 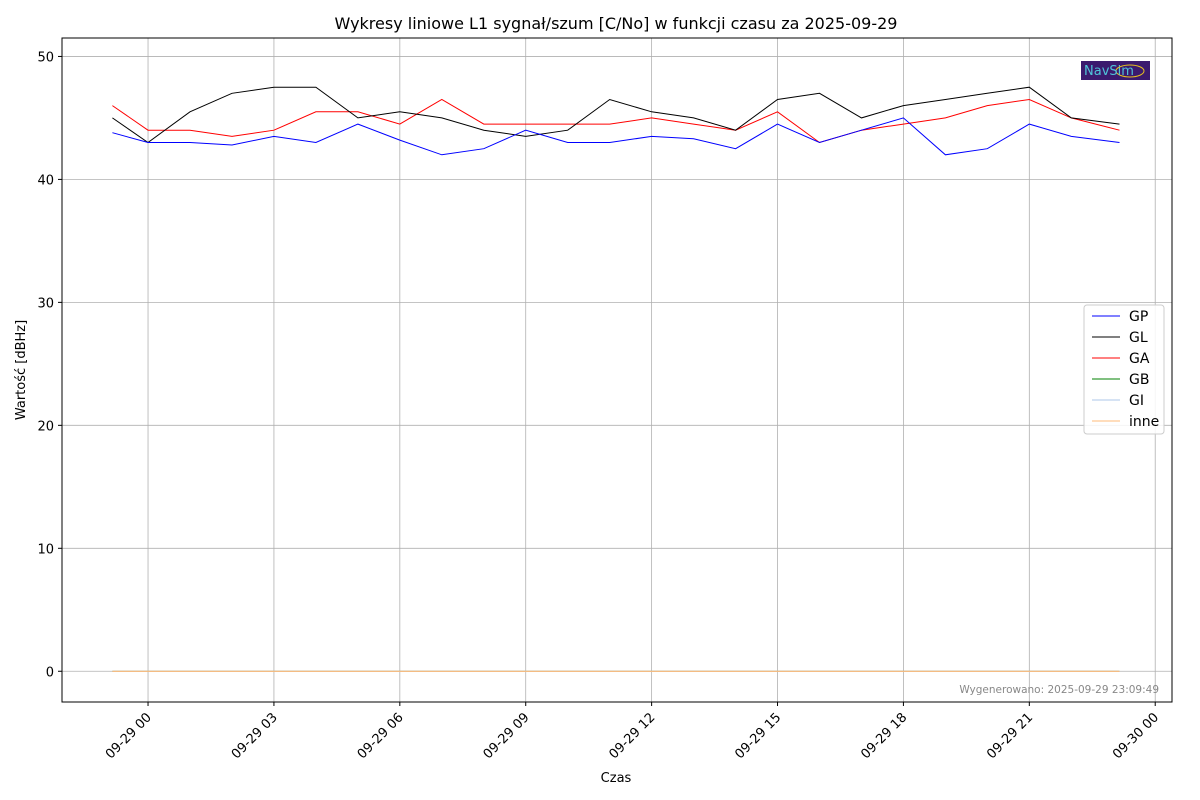 What do you see at coordinates (1109, 71) in the screenshot?
I see `logo-text: NavSim` at bounding box center [1109, 71].